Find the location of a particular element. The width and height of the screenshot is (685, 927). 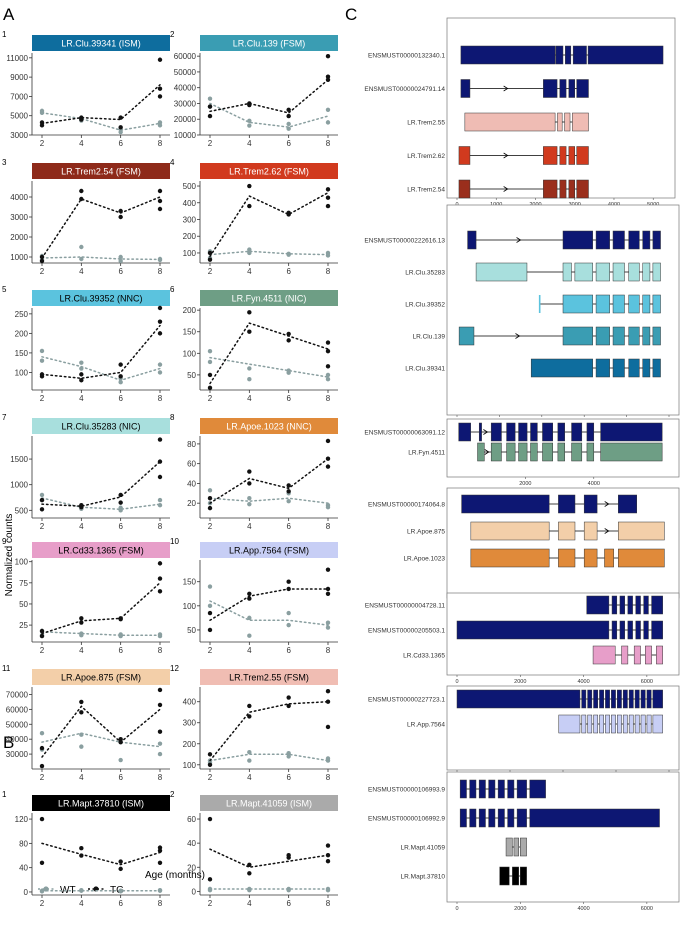

transcript-row: LR.Mapt.41059 is located at coordinates (464, 847).